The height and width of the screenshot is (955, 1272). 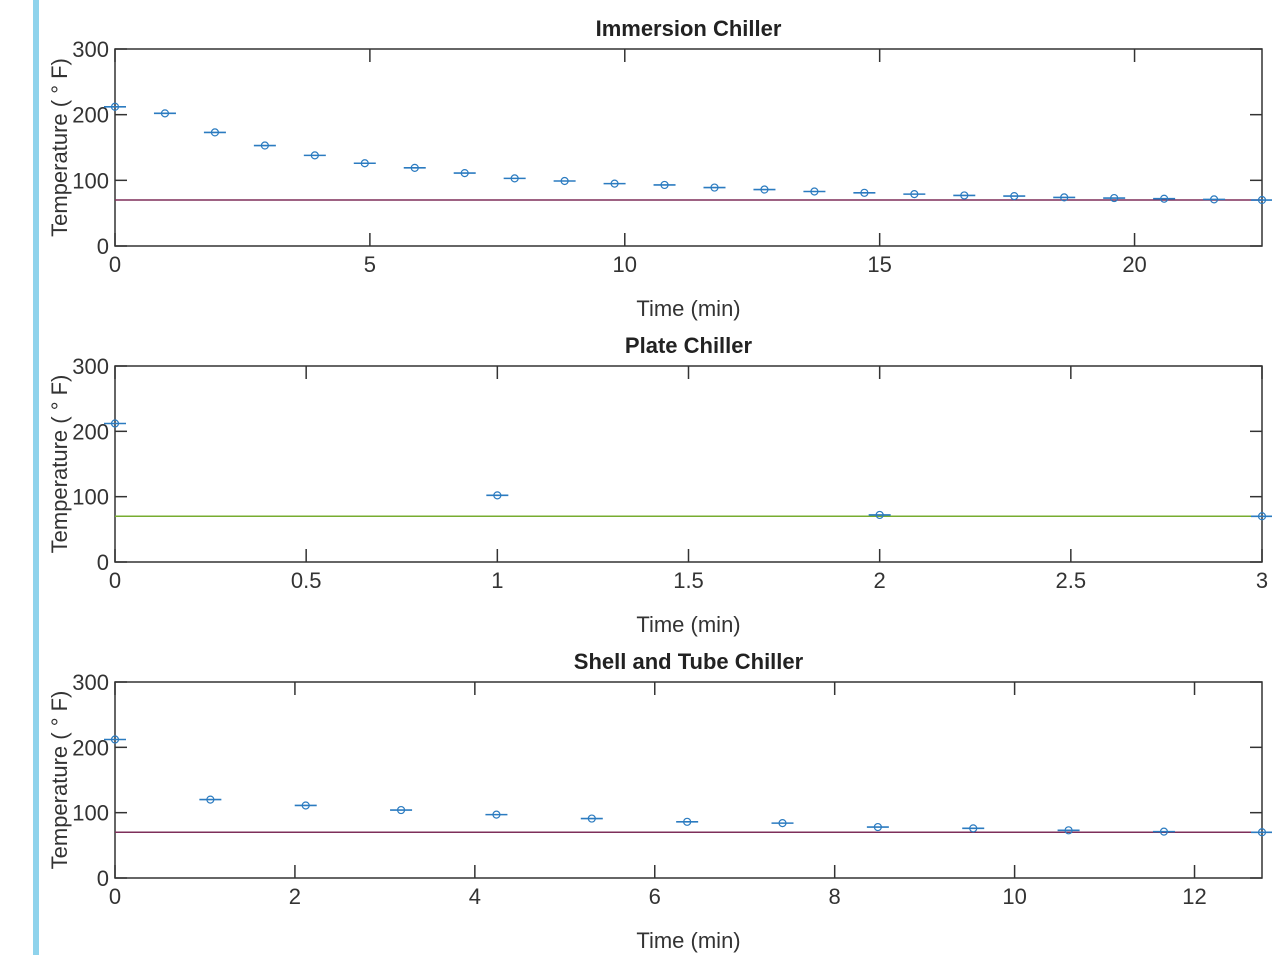 What do you see at coordinates (59, 147) in the screenshot?
I see `y-axis-label-1: Temperature ( ° F)` at bounding box center [59, 147].